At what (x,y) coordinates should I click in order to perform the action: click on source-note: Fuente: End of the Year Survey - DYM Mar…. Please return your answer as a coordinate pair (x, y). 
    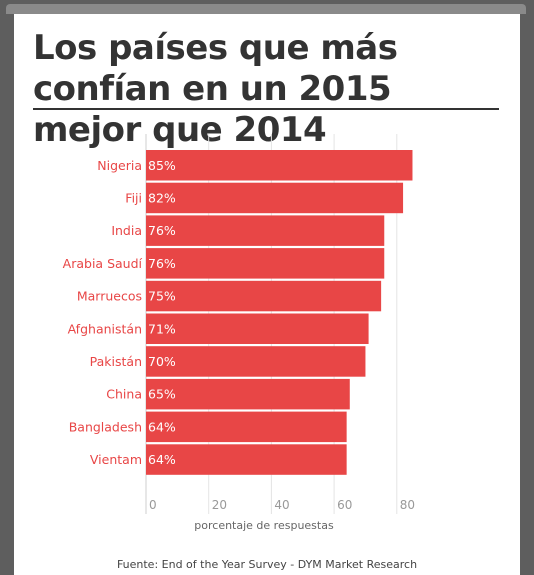
    Looking at the image, I should click on (267, 564).